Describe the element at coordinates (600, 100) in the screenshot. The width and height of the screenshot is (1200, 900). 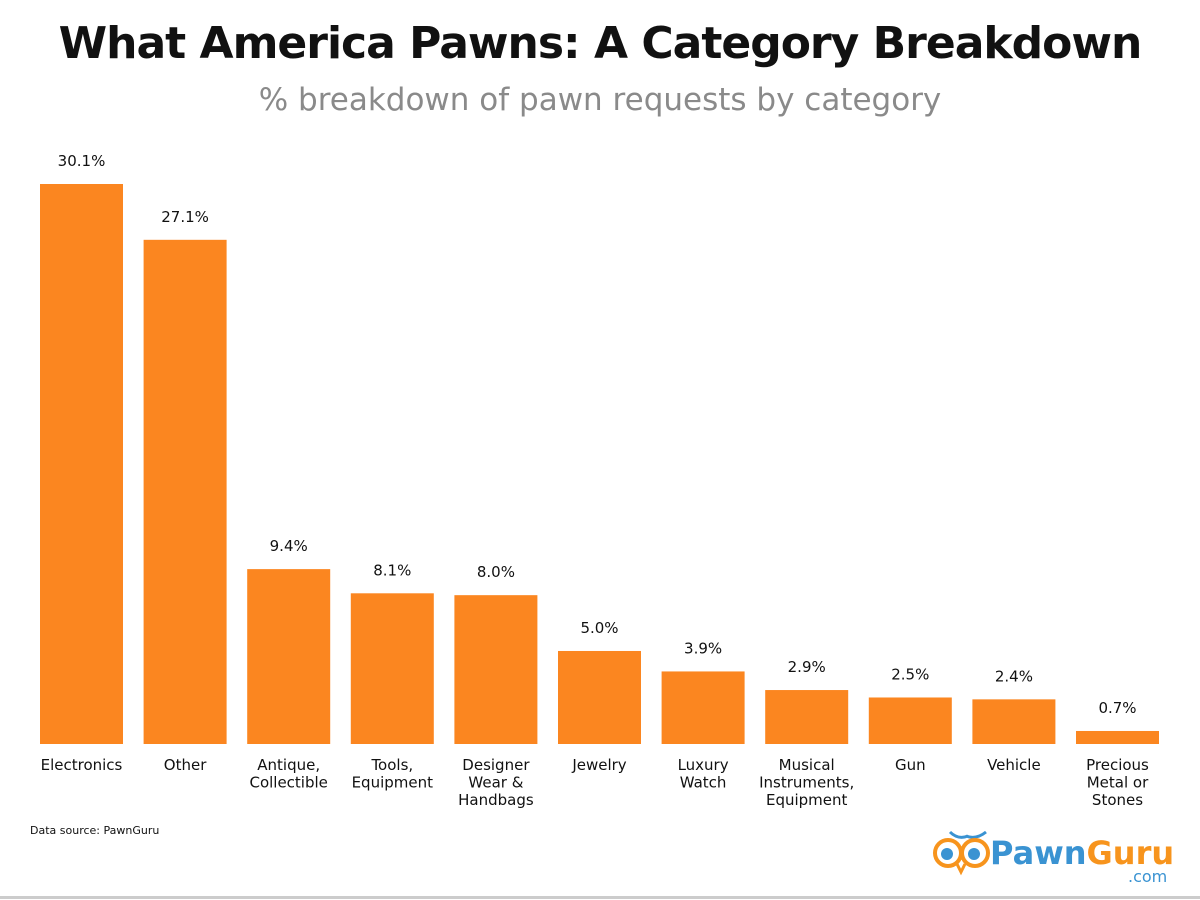
I see `chart-subtitle: % breakdown of pawn requests by category` at that location.